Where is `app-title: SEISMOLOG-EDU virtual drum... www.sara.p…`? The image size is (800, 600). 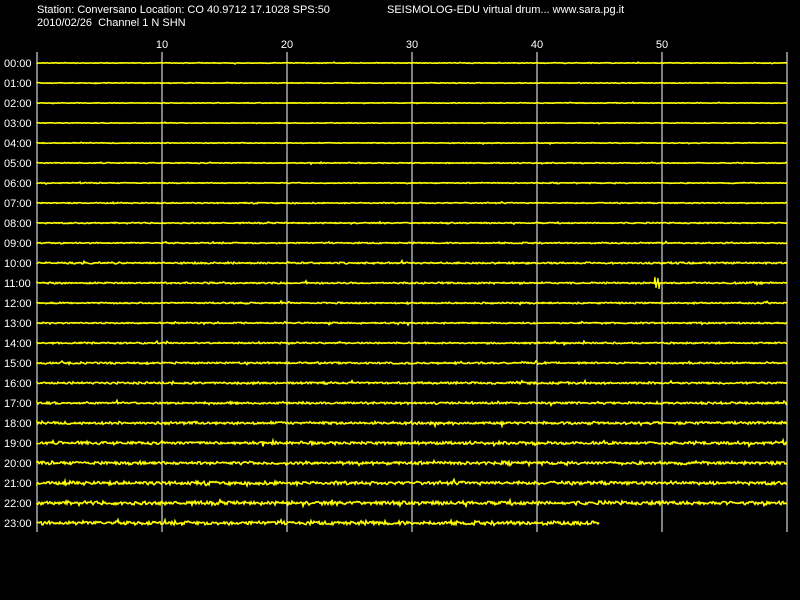
app-title: SEISMOLOG-EDU virtual drum... www.sara.p… is located at coordinates (506, 10).